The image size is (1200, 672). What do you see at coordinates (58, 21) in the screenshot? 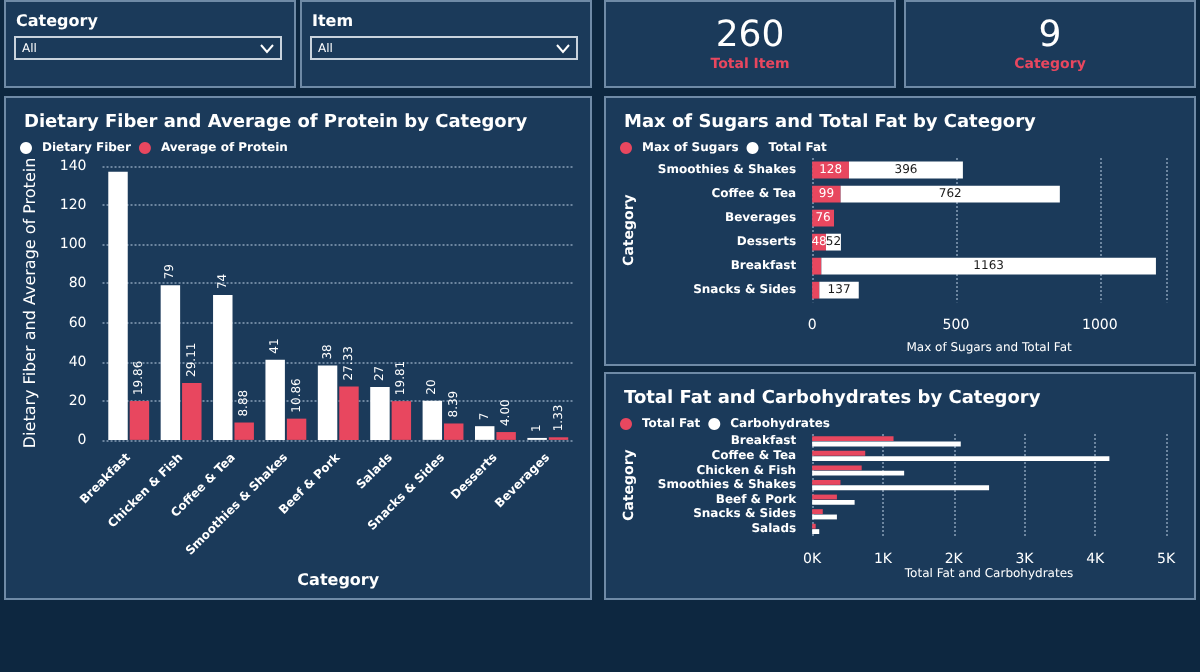
I see `text: Category` at bounding box center [58, 21].